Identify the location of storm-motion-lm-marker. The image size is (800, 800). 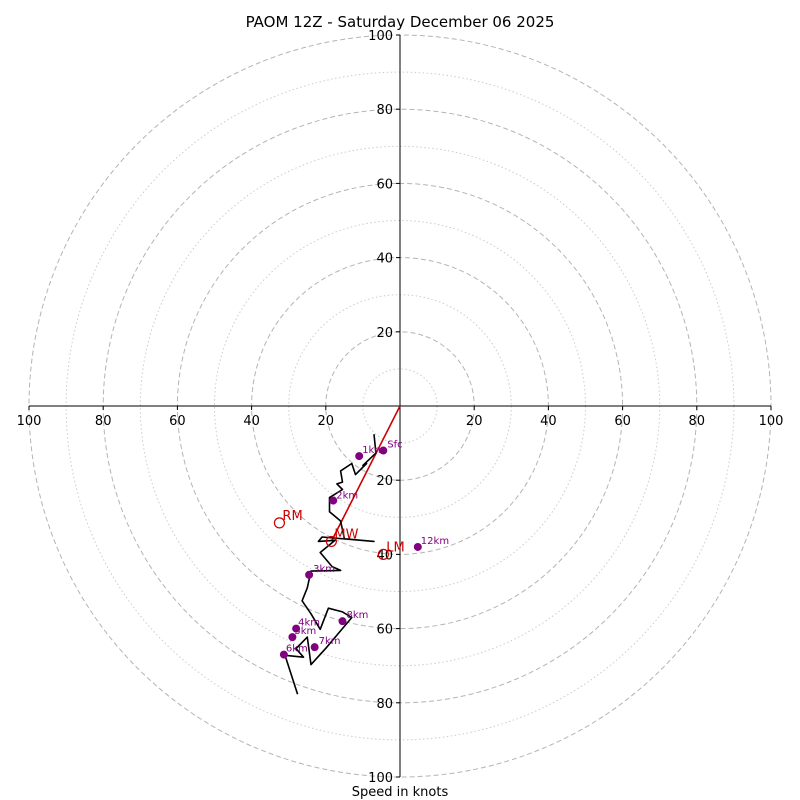
(383, 554).